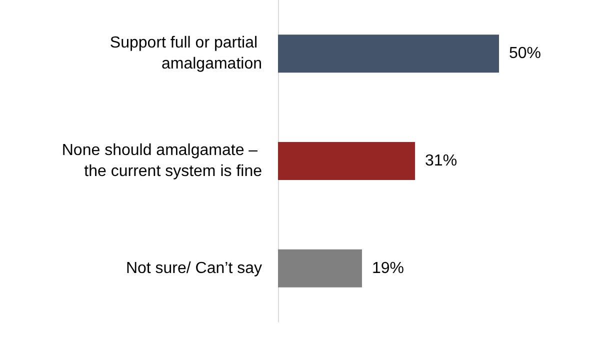  What do you see at coordinates (186, 53) in the screenshot?
I see `y-tick-label: Support full or partial amalgamation` at bounding box center [186, 53].